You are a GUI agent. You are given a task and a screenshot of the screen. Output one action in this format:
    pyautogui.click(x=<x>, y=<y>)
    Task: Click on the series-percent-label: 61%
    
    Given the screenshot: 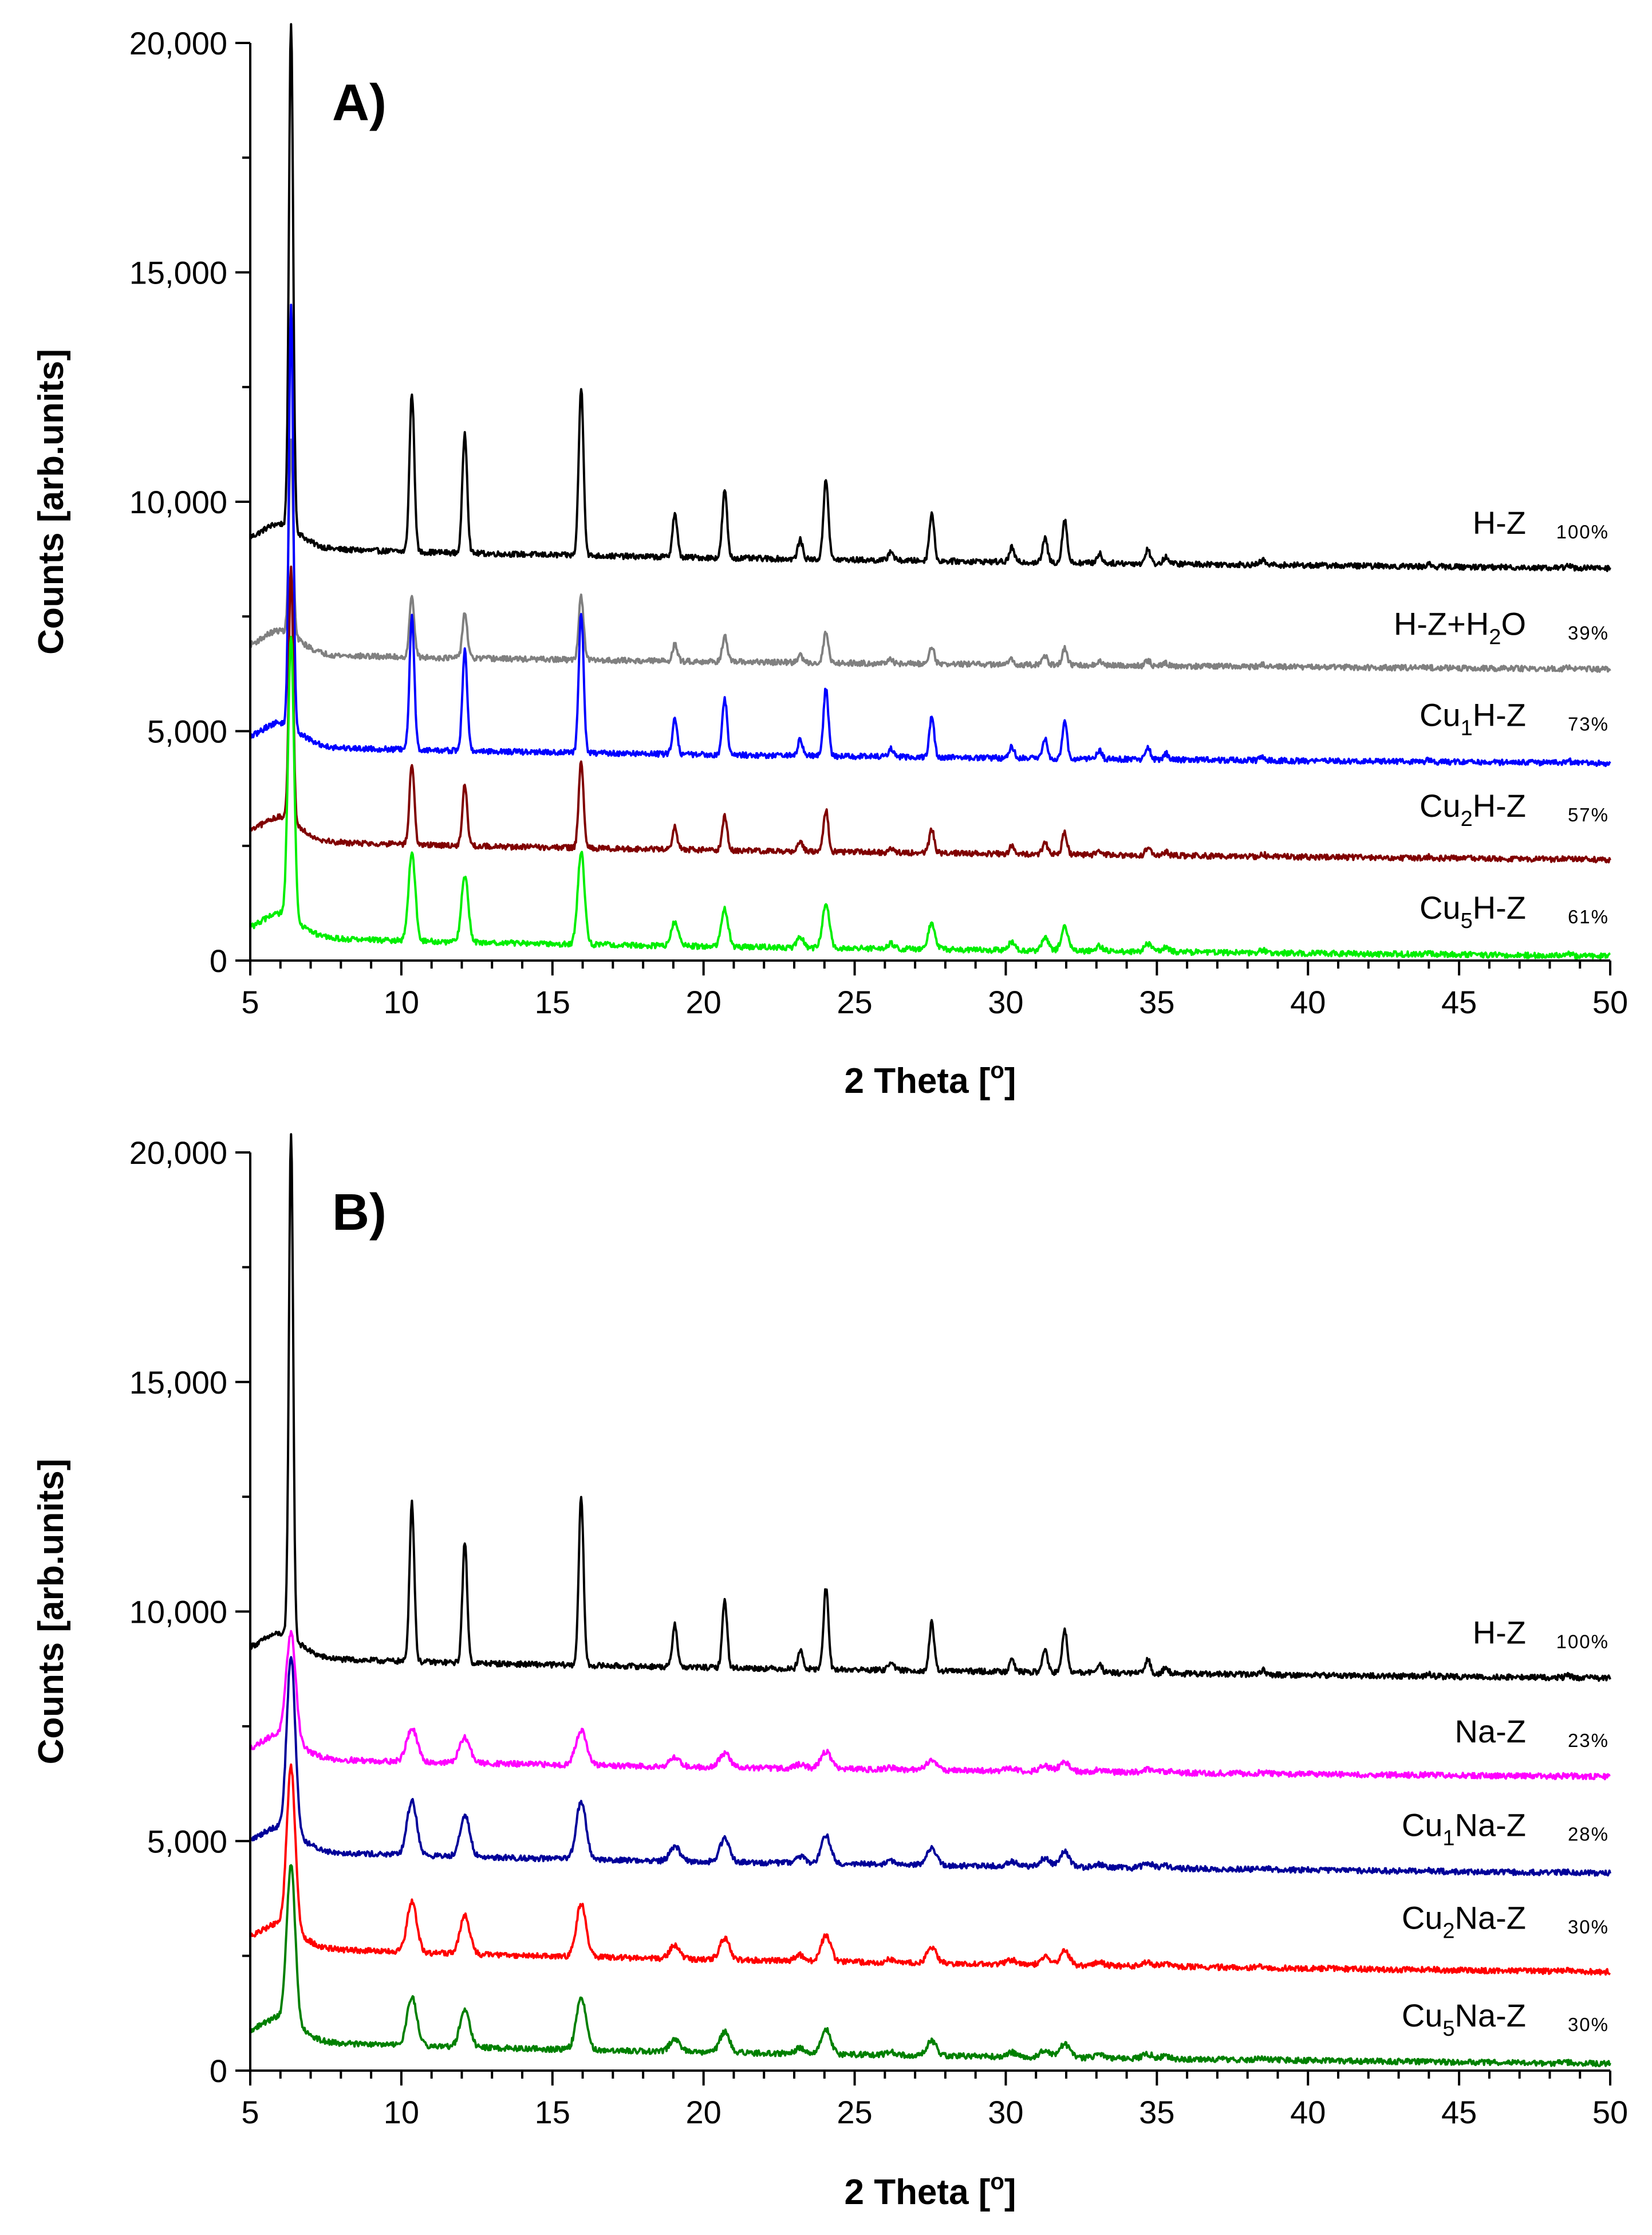 What is the action you would take?
    pyautogui.click(x=1589, y=916)
    